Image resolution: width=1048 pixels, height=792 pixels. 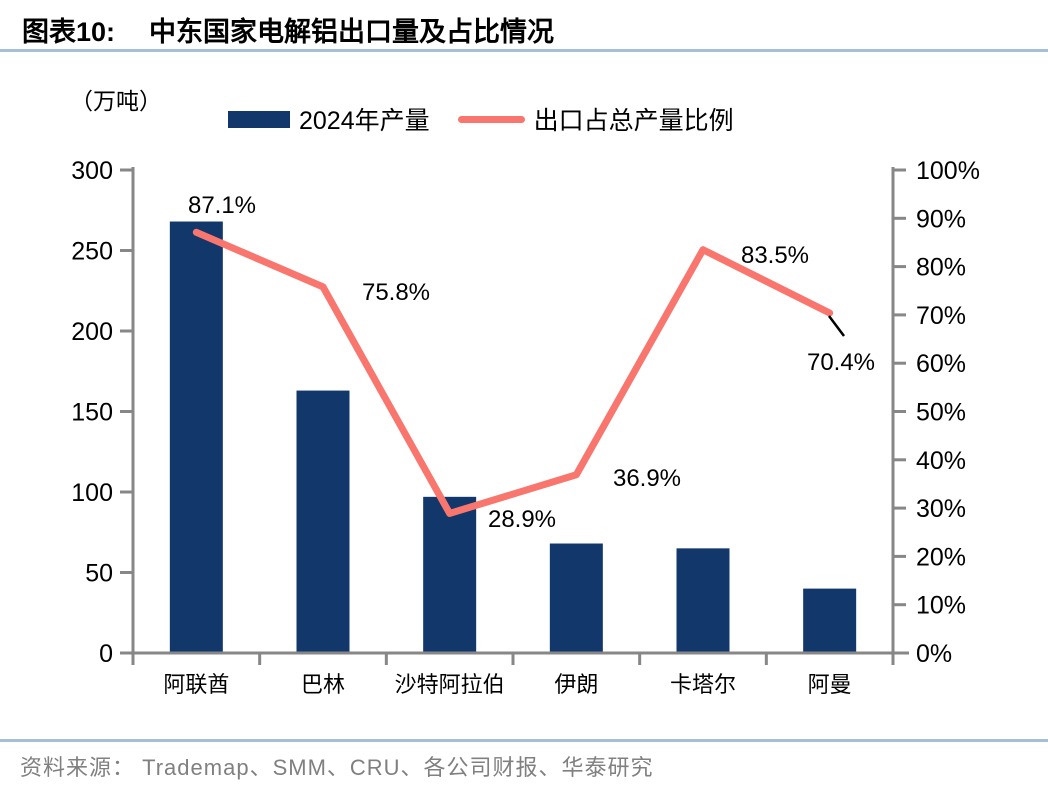 What do you see at coordinates (259, 119) in the screenshot?
I see `legend-bar-swatch` at bounding box center [259, 119].